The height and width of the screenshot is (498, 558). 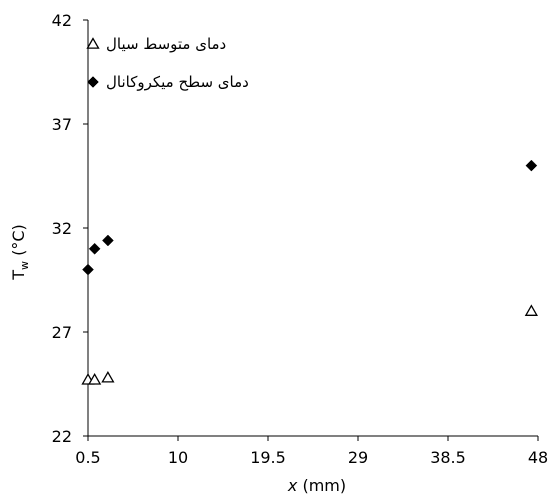 I want to click on legend: دمای متوسط سیال دمای سطح میکروکانال, so click(x=167, y=63).